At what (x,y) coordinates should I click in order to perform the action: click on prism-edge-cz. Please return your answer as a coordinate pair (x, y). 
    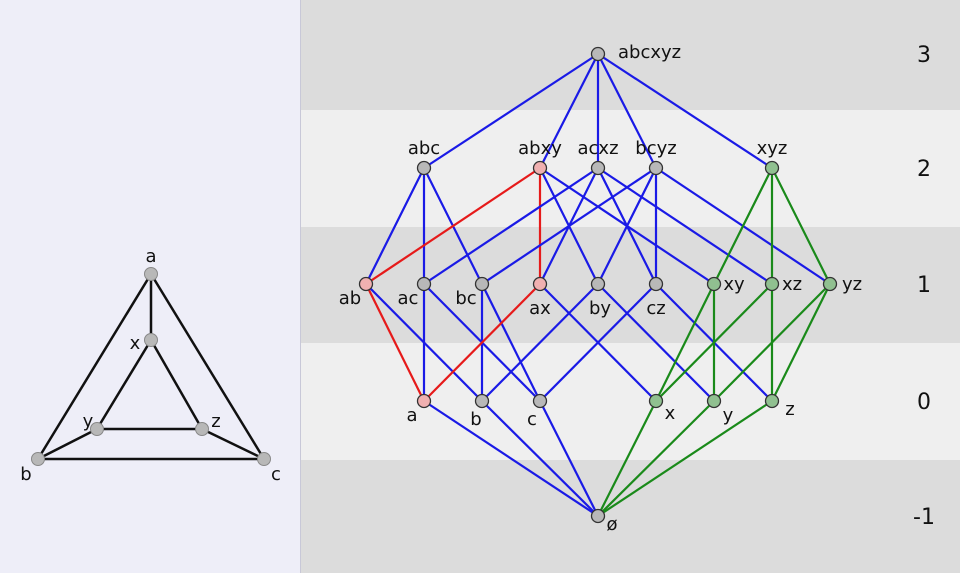
    Looking at the image, I should click on (233, 444).